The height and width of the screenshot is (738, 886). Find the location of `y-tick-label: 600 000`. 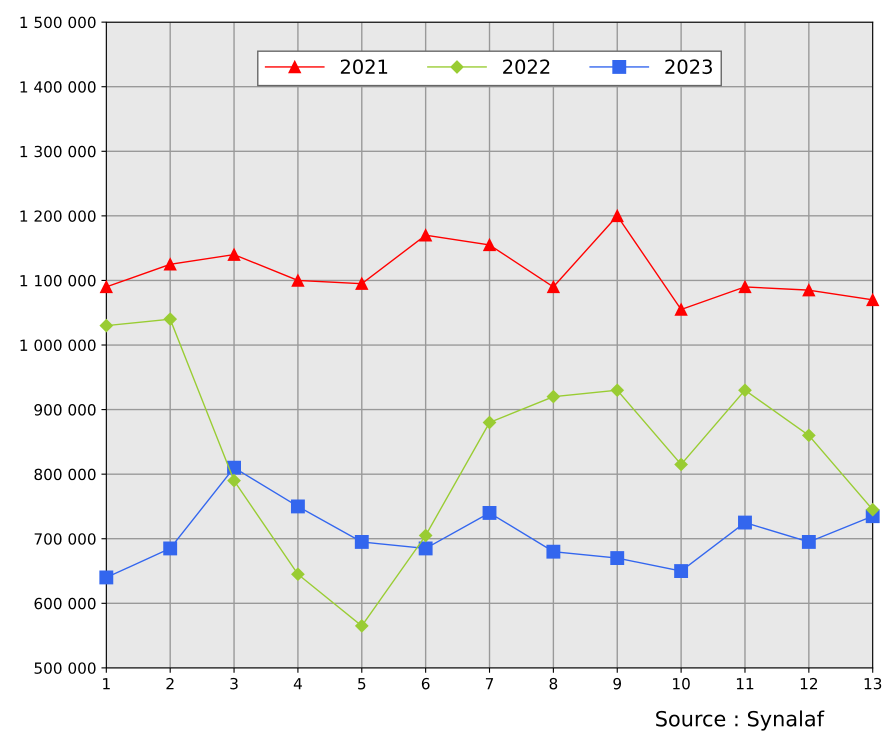

y-tick-label: 600 000 is located at coordinates (65, 604).